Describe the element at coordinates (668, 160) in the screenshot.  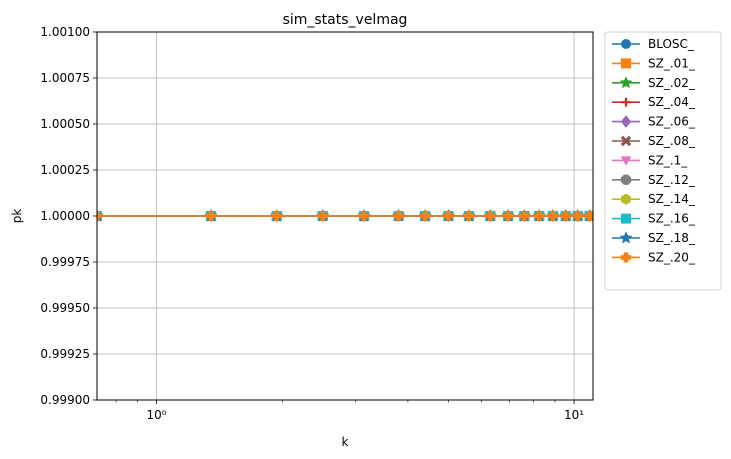
I see `legend-label: SZ_.1_` at that location.